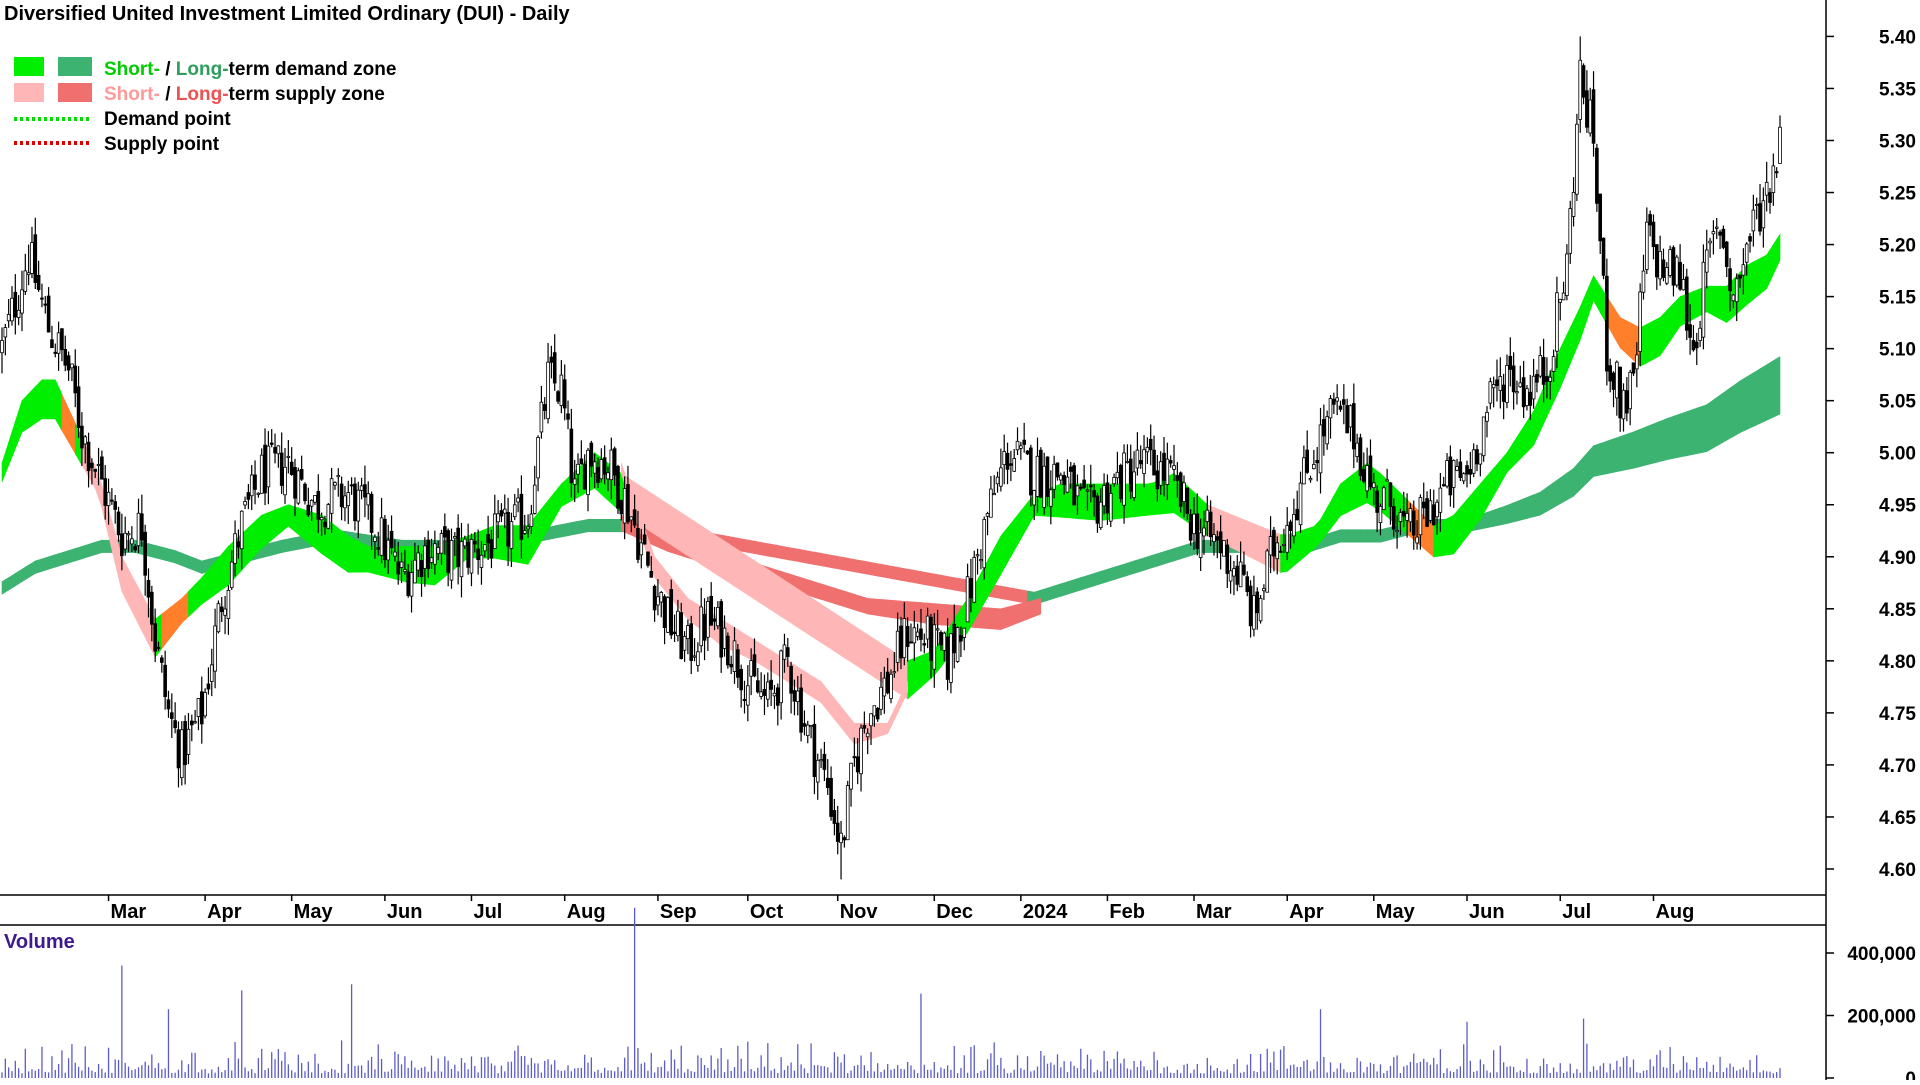  Describe the element at coordinates (1897, 37) in the screenshot. I see `price-tick-label: 5.40` at that location.